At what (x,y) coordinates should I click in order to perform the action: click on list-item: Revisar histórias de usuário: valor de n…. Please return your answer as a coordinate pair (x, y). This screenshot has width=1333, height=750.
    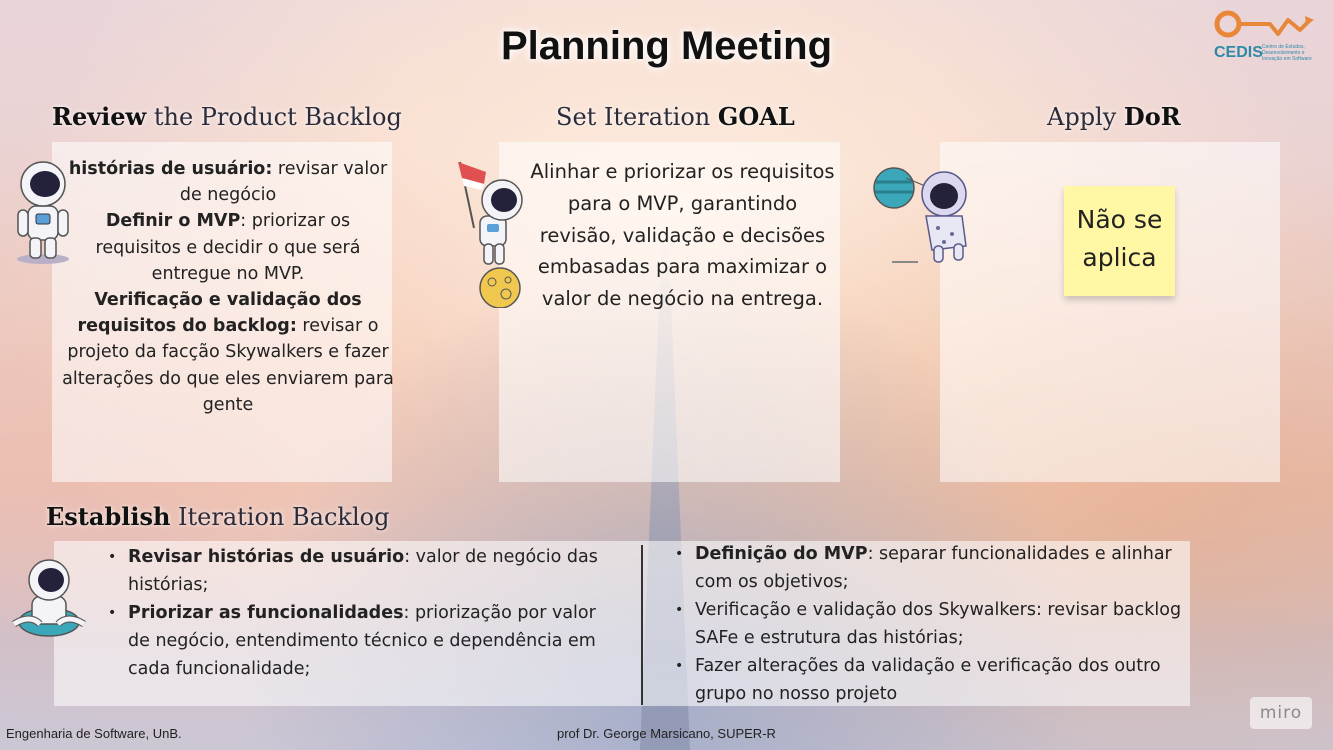
    Looking at the image, I should click on (363, 571).